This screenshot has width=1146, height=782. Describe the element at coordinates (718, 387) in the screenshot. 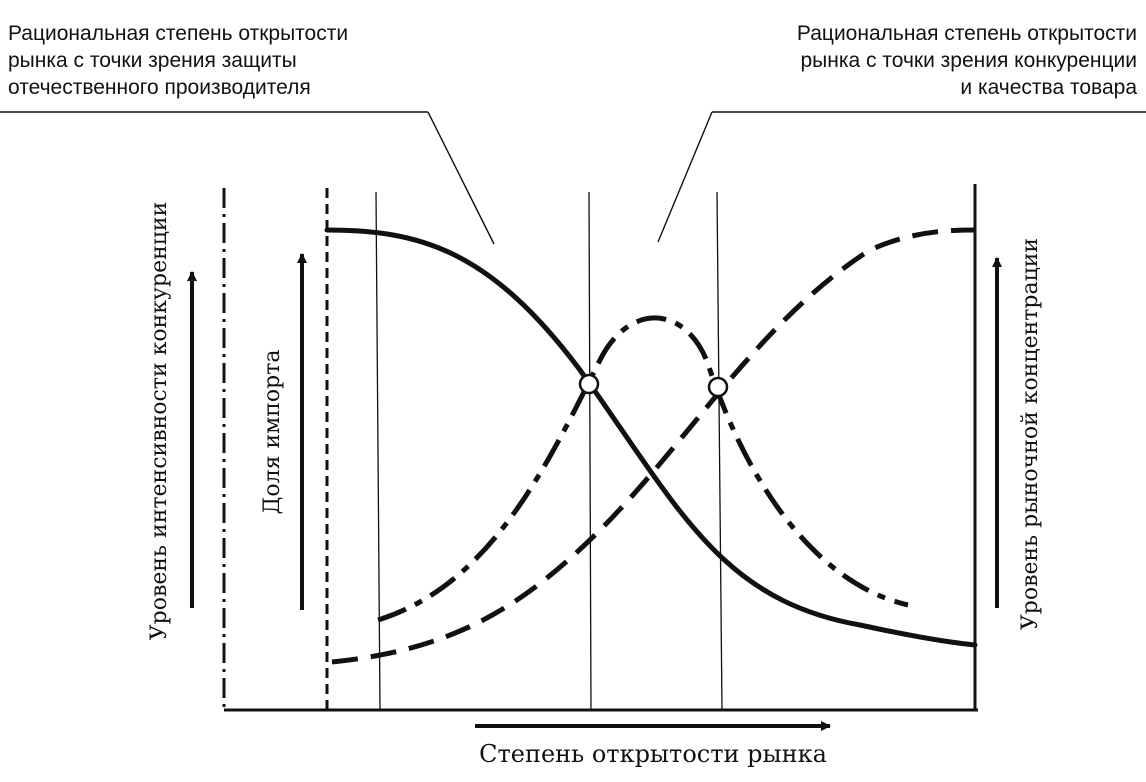

I see `intersection-marker-right` at that location.